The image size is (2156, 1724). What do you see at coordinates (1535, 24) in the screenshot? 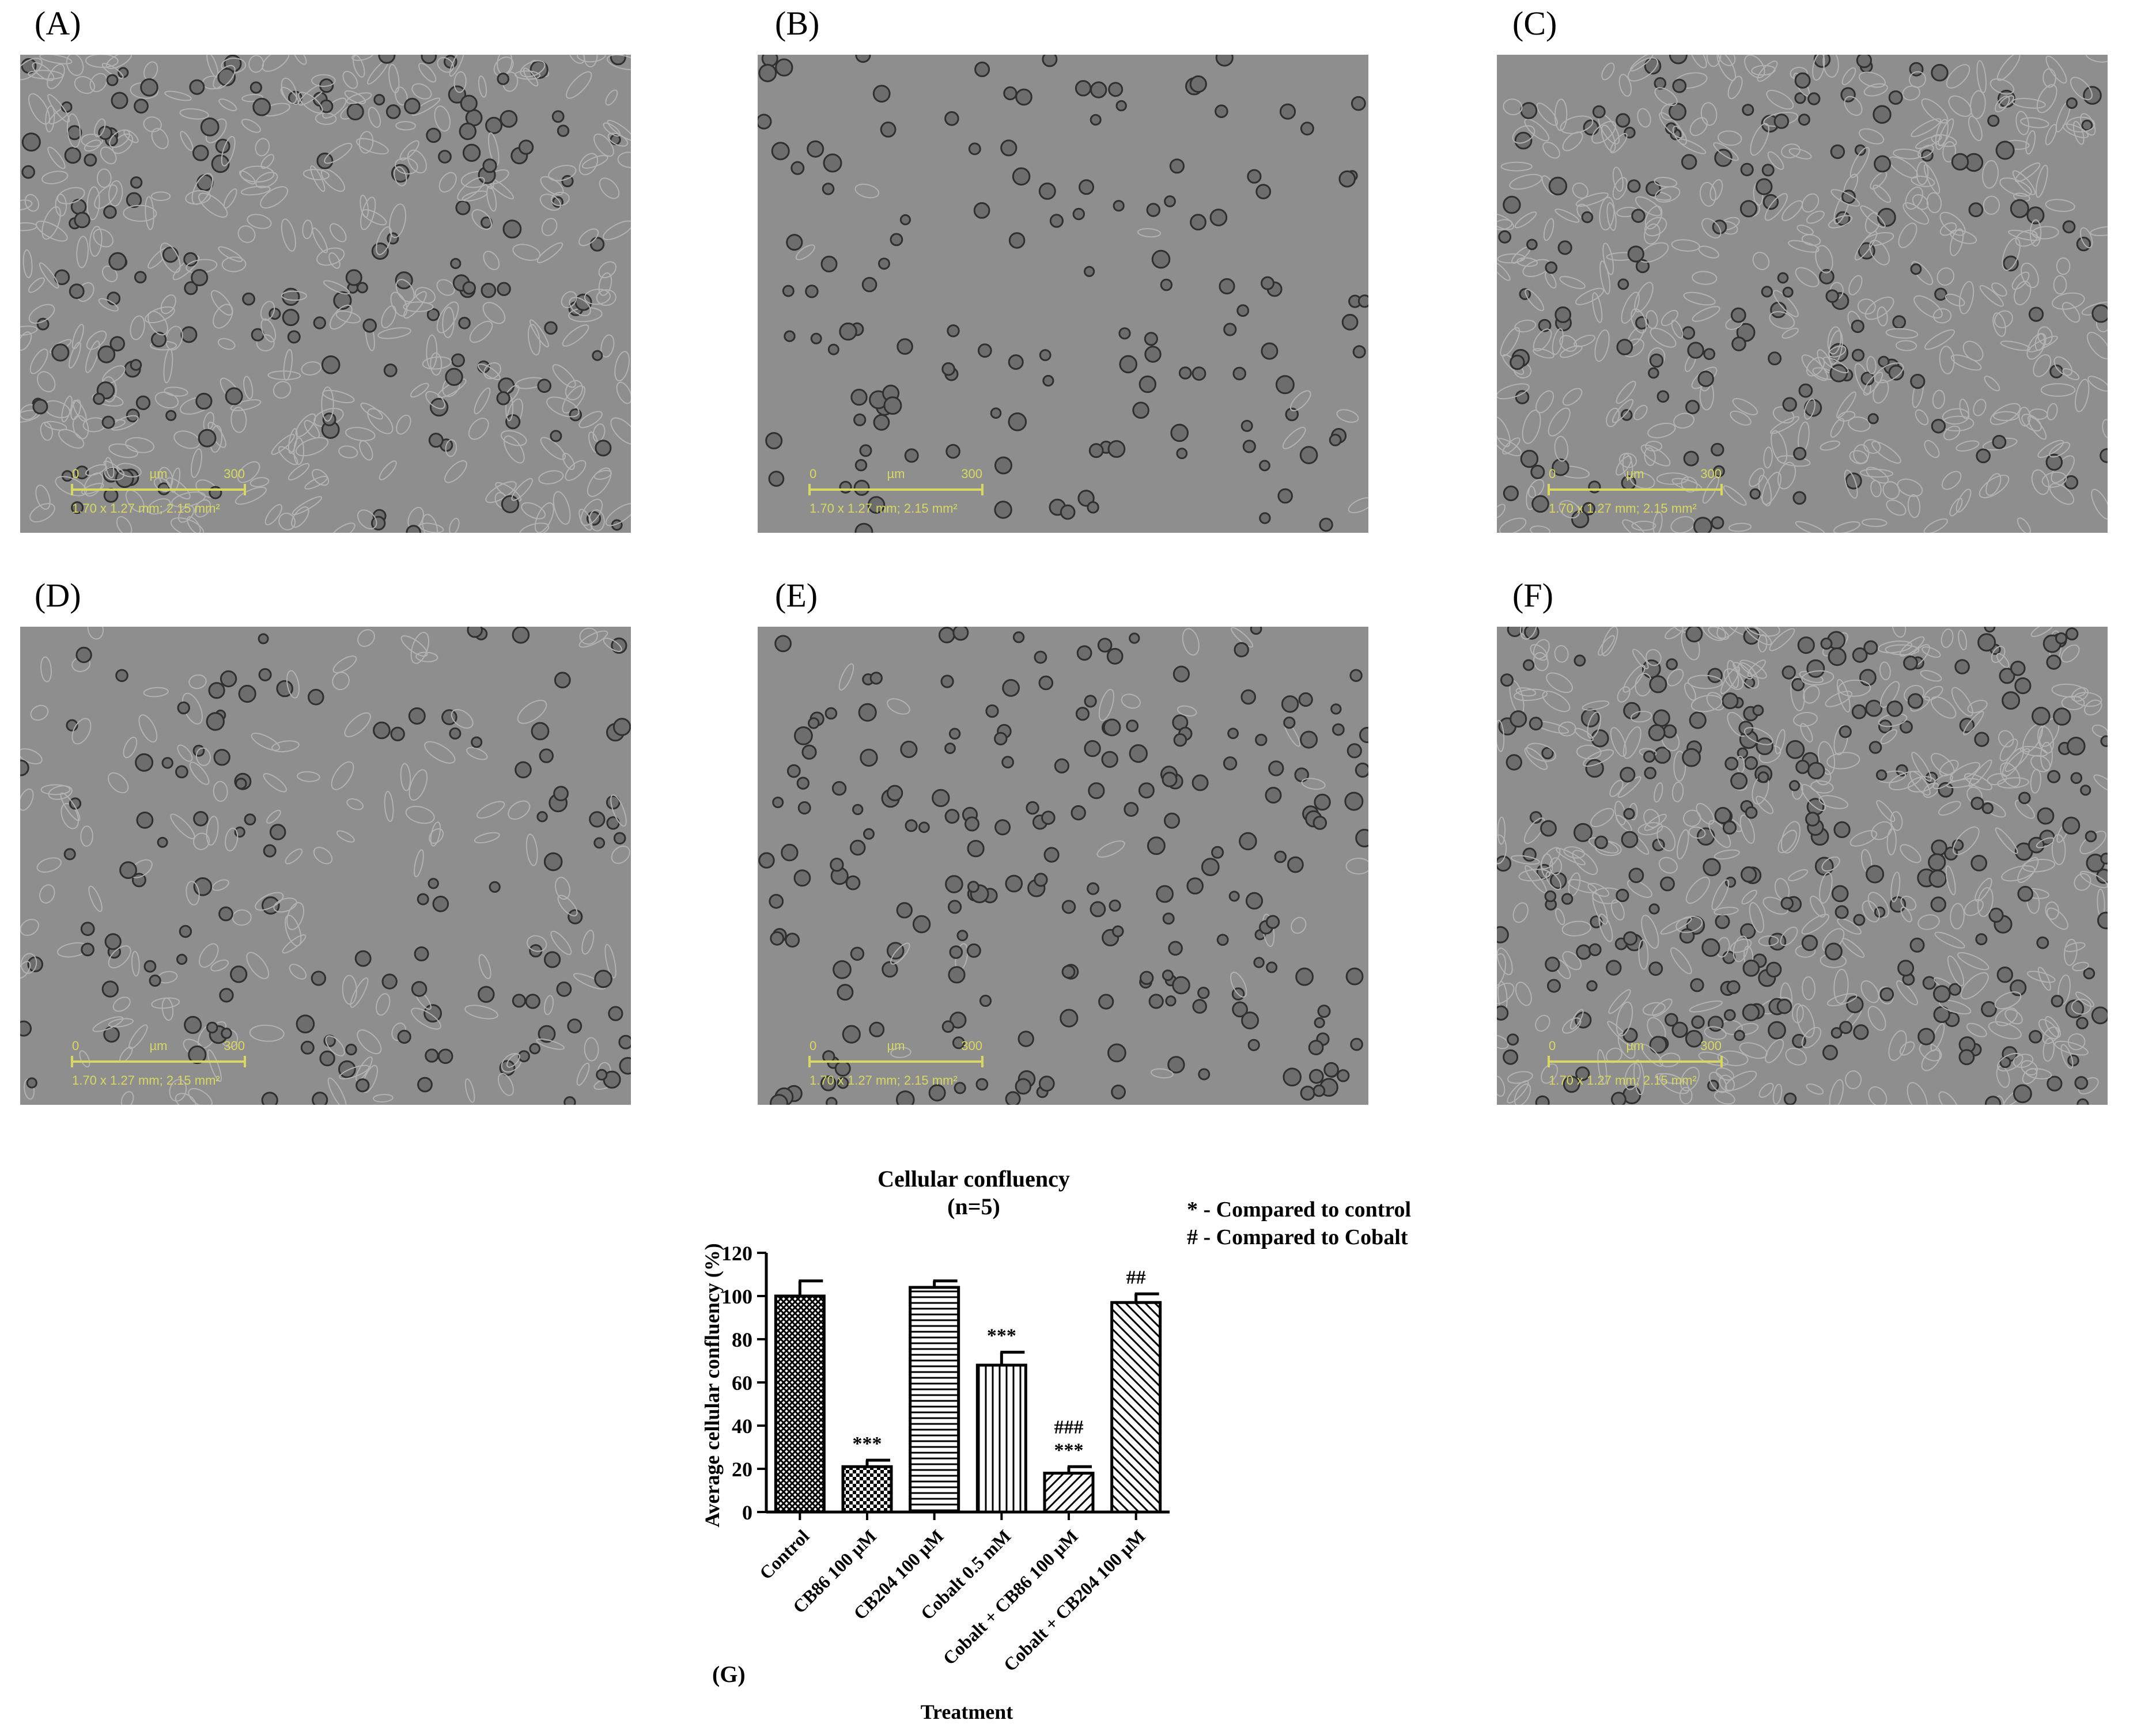
I see `panel-label-c: (C)` at bounding box center [1535, 24].